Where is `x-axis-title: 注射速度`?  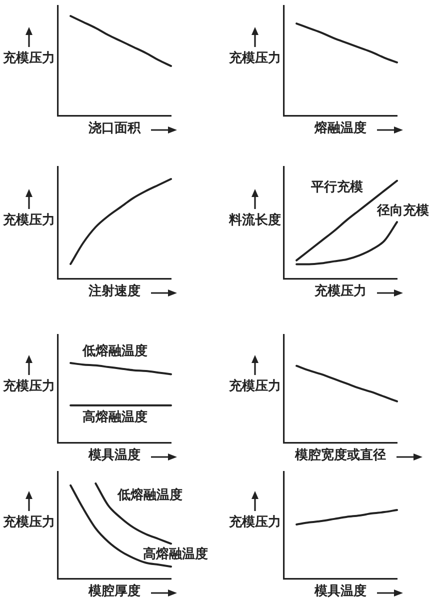
x-axis-title: 注射速度 is located at coordinates (114, 291).